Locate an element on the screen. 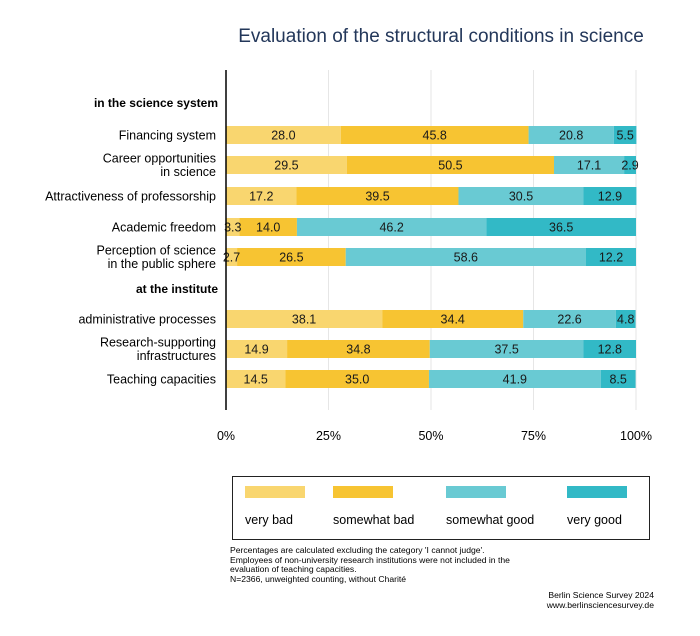  data-label: 30.5 is located at coordinates (521, 197).